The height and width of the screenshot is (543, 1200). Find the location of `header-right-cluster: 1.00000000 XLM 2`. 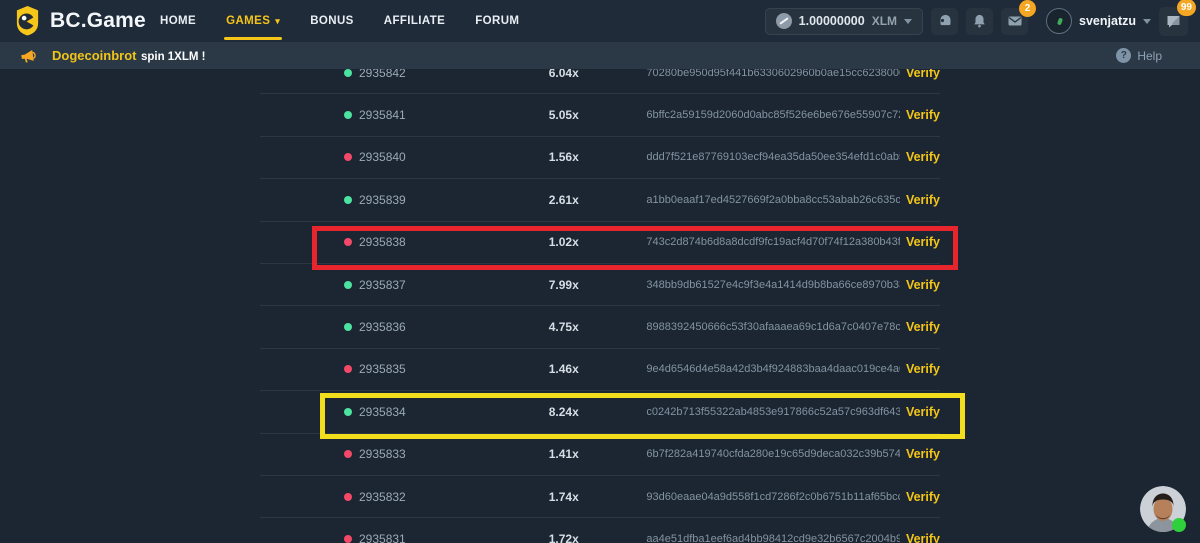

header-right-cluster: 1.00000000 XLM 2 is located at coordinates (980, 21).